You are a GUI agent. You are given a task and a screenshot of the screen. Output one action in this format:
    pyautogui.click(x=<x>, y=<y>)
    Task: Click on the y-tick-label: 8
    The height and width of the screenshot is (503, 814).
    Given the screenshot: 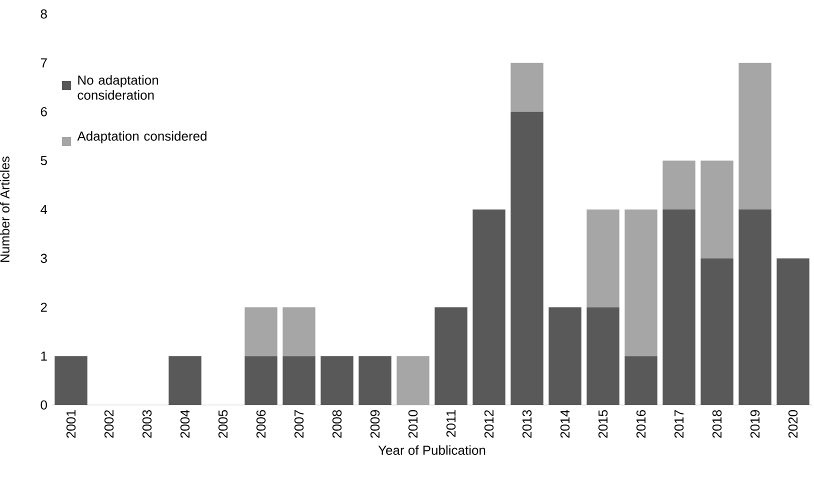 What is the action you would take?
    pyautogui.click(x=43, y=14)
    